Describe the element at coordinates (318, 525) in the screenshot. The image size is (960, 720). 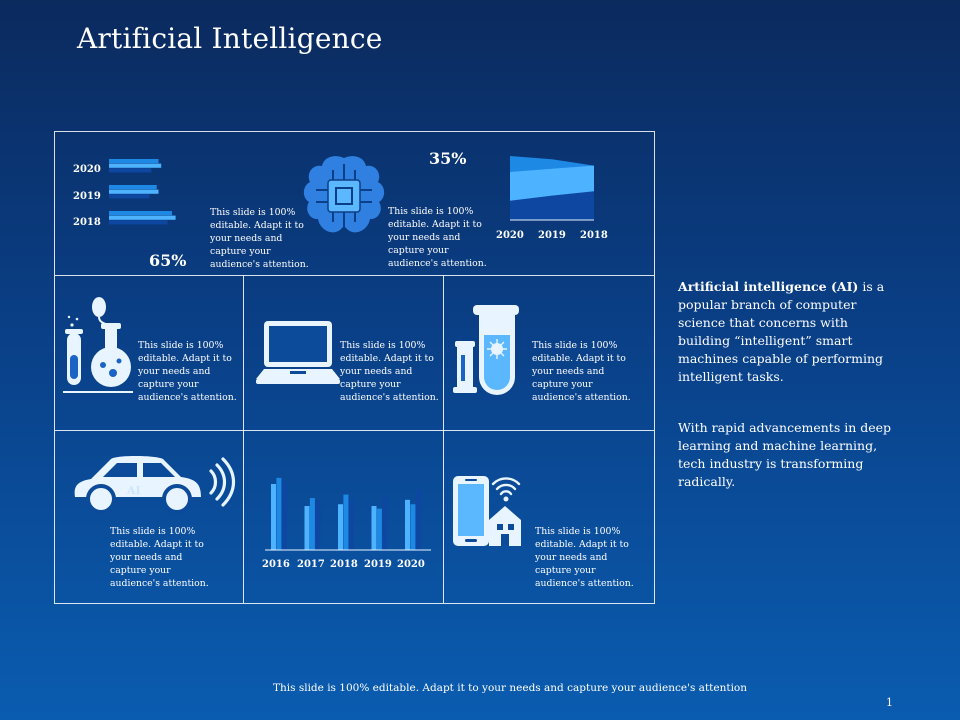
I see `bar-2017-s2` at that location.